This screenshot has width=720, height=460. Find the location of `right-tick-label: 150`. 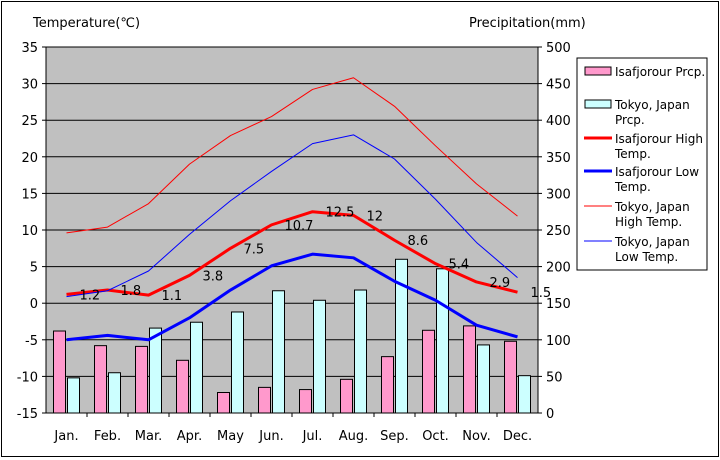

right-tick-label: 150 is located at coordinates (558, 304).